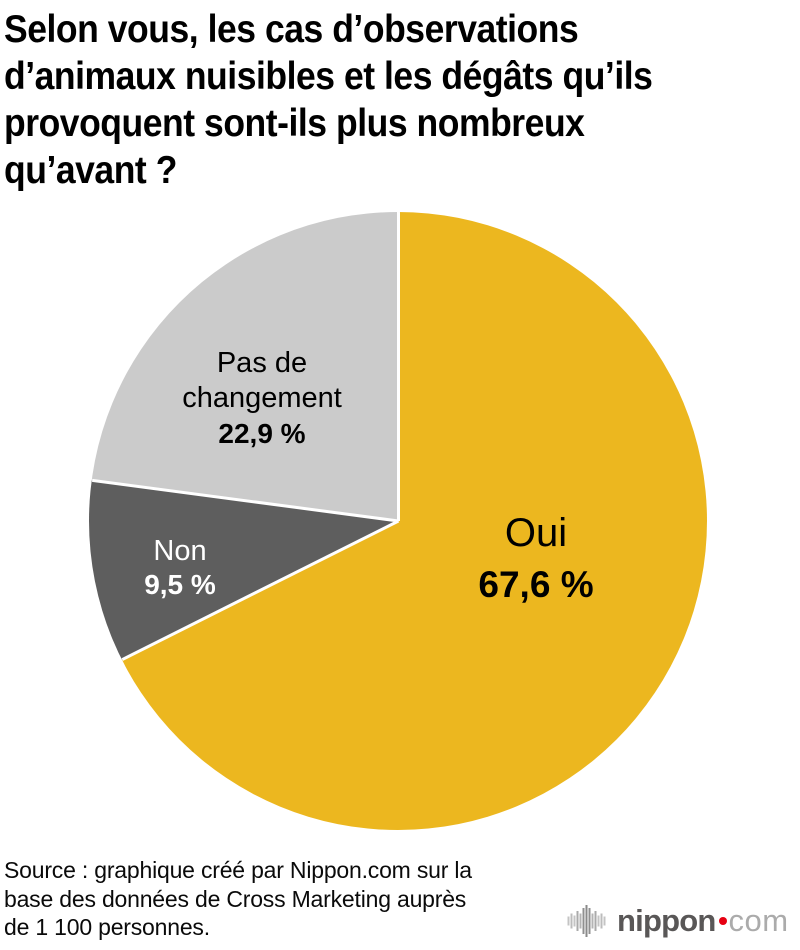 This screenshot has height=950, width=800. What do you see at coordinates (180, 584) in the screenshot?
I see `slice-value: 9,5 %` at bounding box center [180, 584].